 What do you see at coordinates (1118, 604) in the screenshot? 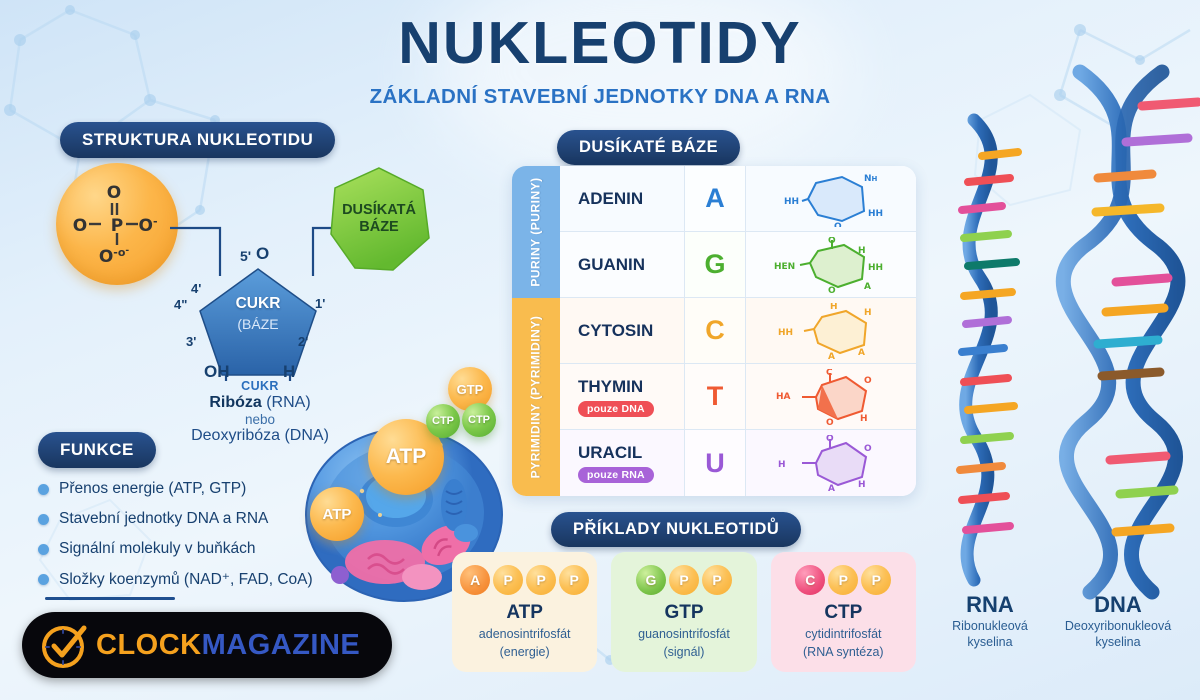
I see `dna-name: DNA` at bounding box center [1118, 604].